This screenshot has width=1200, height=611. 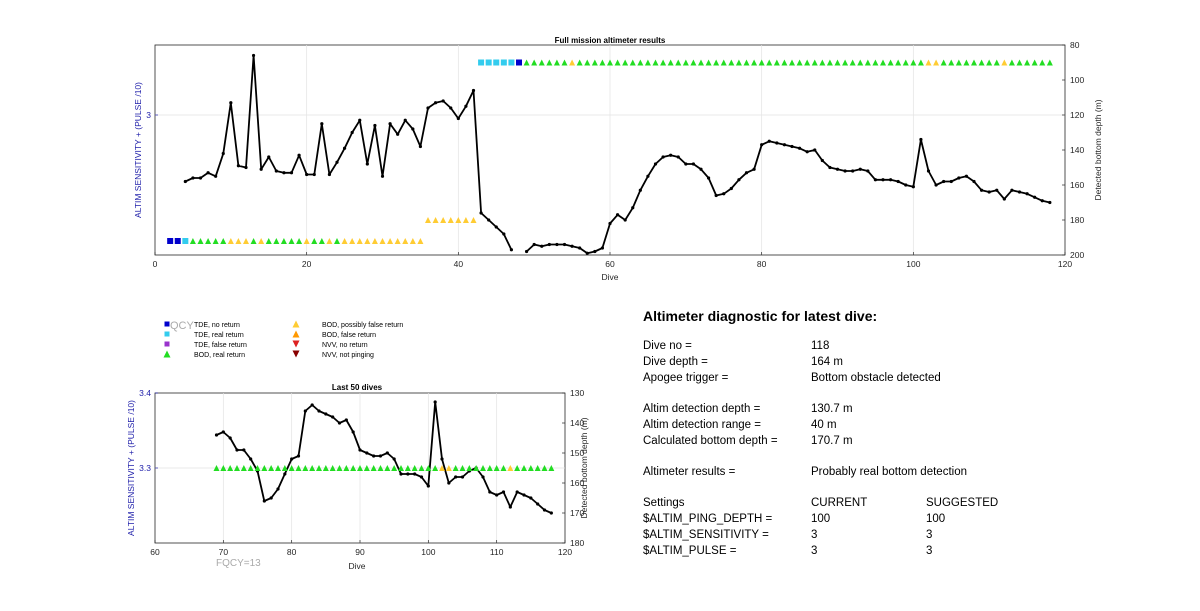 What do you see at coordinates (936, 519) in the screenshot?
I see `setting-suggested: 100` at bounding box center [936, 519].